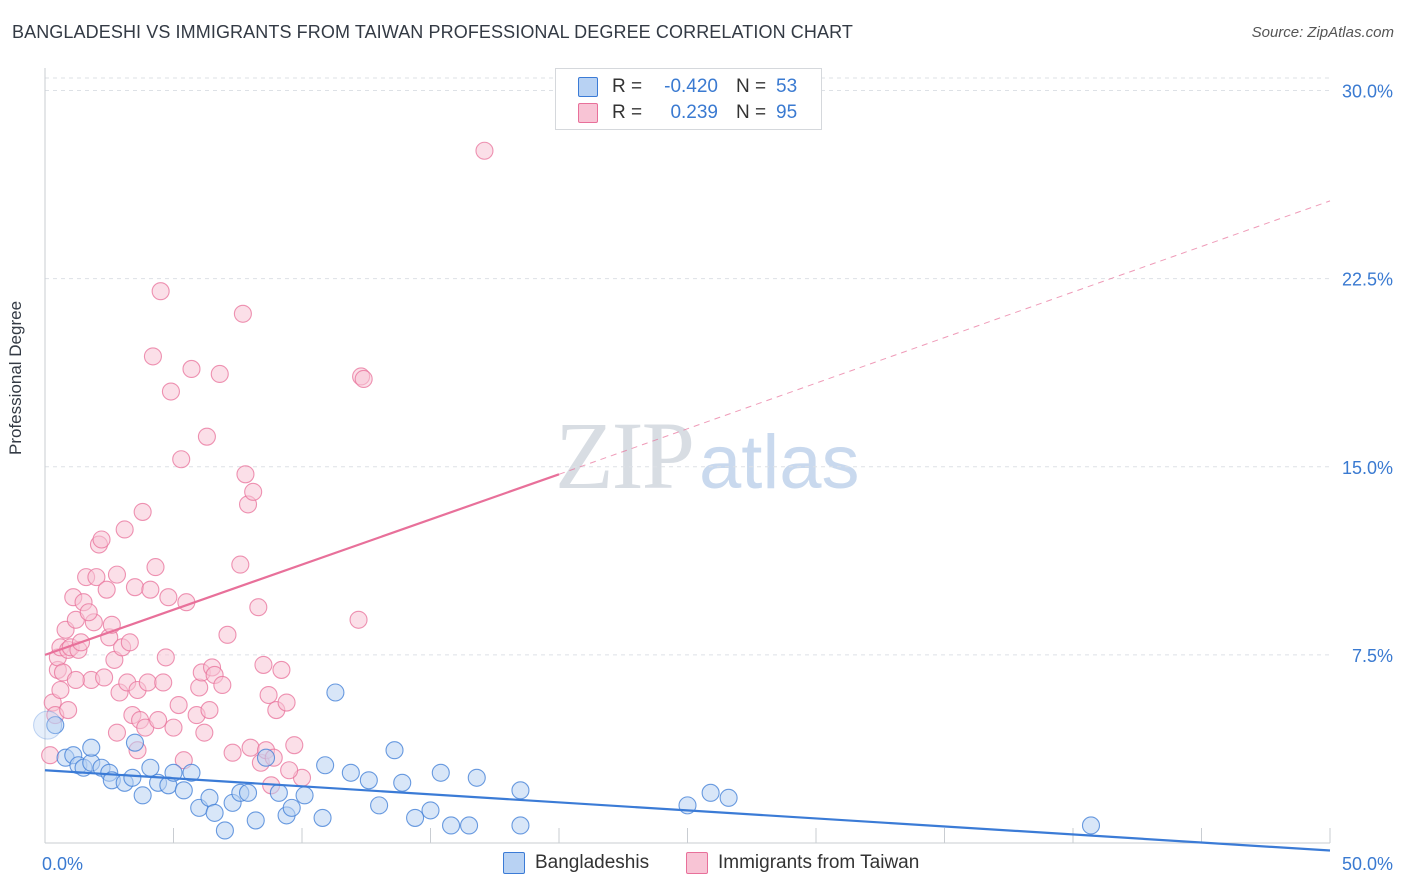 This screenshot has width=1406, height=892. I want to click on source-label: Source:, so click(1277, 32).